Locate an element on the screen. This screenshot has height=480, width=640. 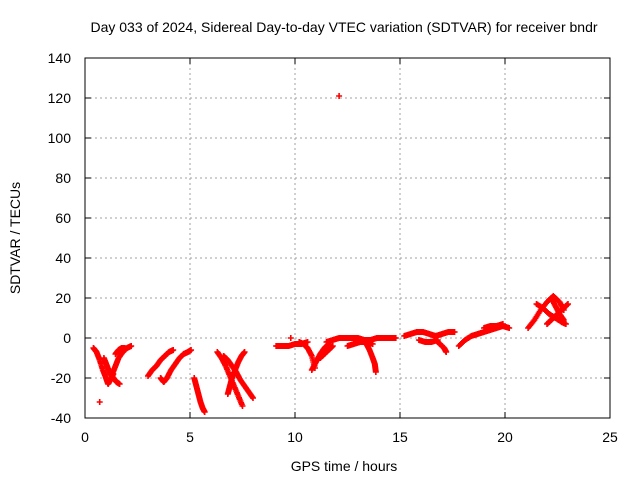
x-tick-label: 10 is located at coordinates (295, 437).